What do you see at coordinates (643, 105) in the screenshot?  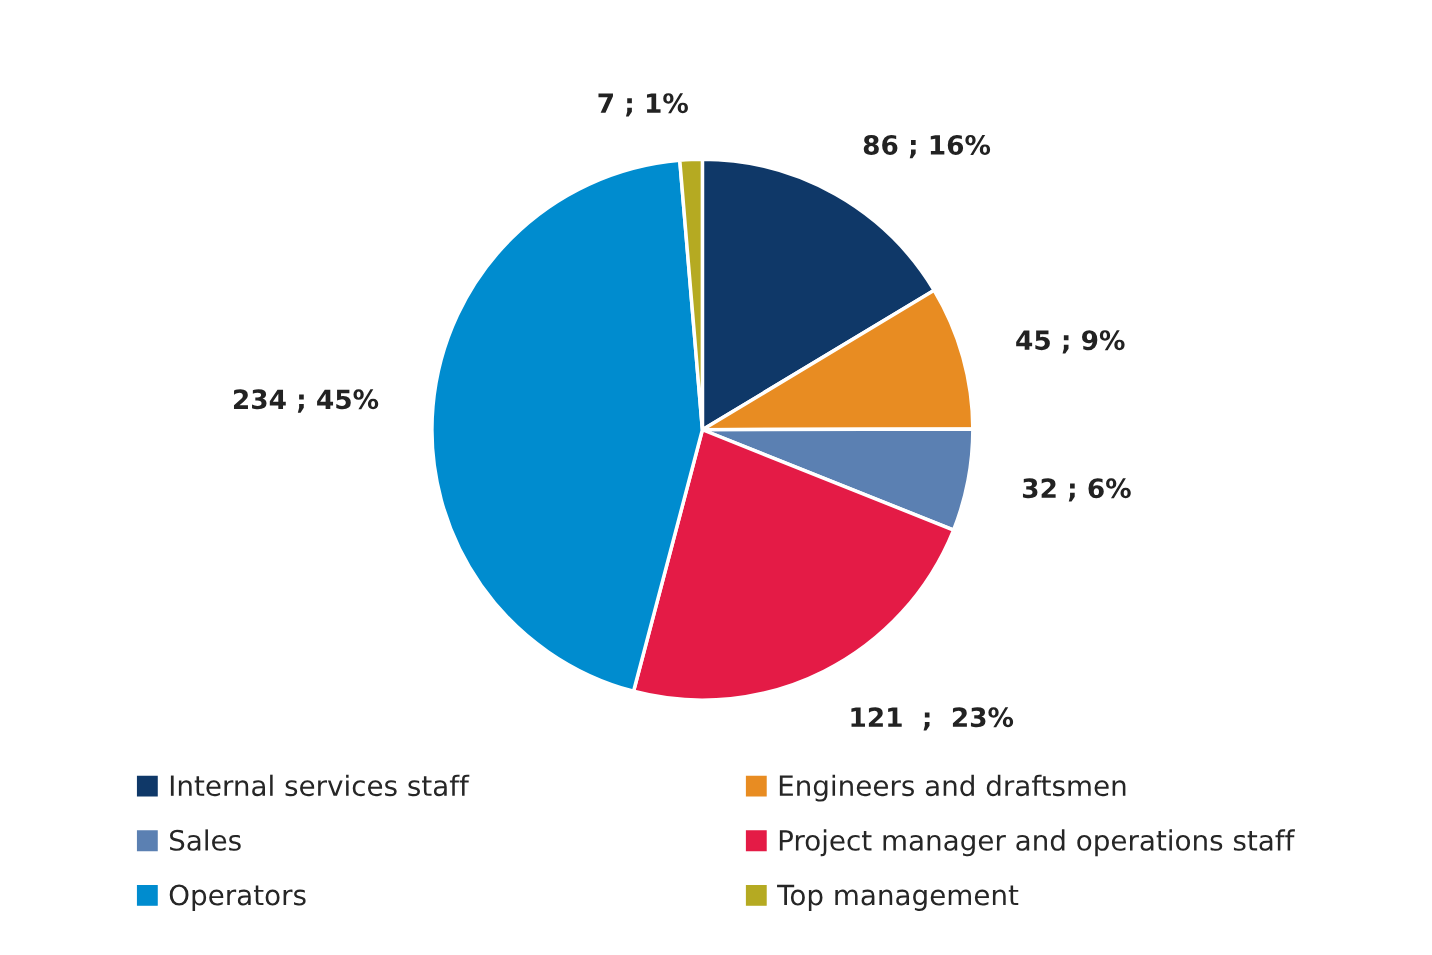 I see `data-label: 7 ; 1%` at bounding box center [643, 105].